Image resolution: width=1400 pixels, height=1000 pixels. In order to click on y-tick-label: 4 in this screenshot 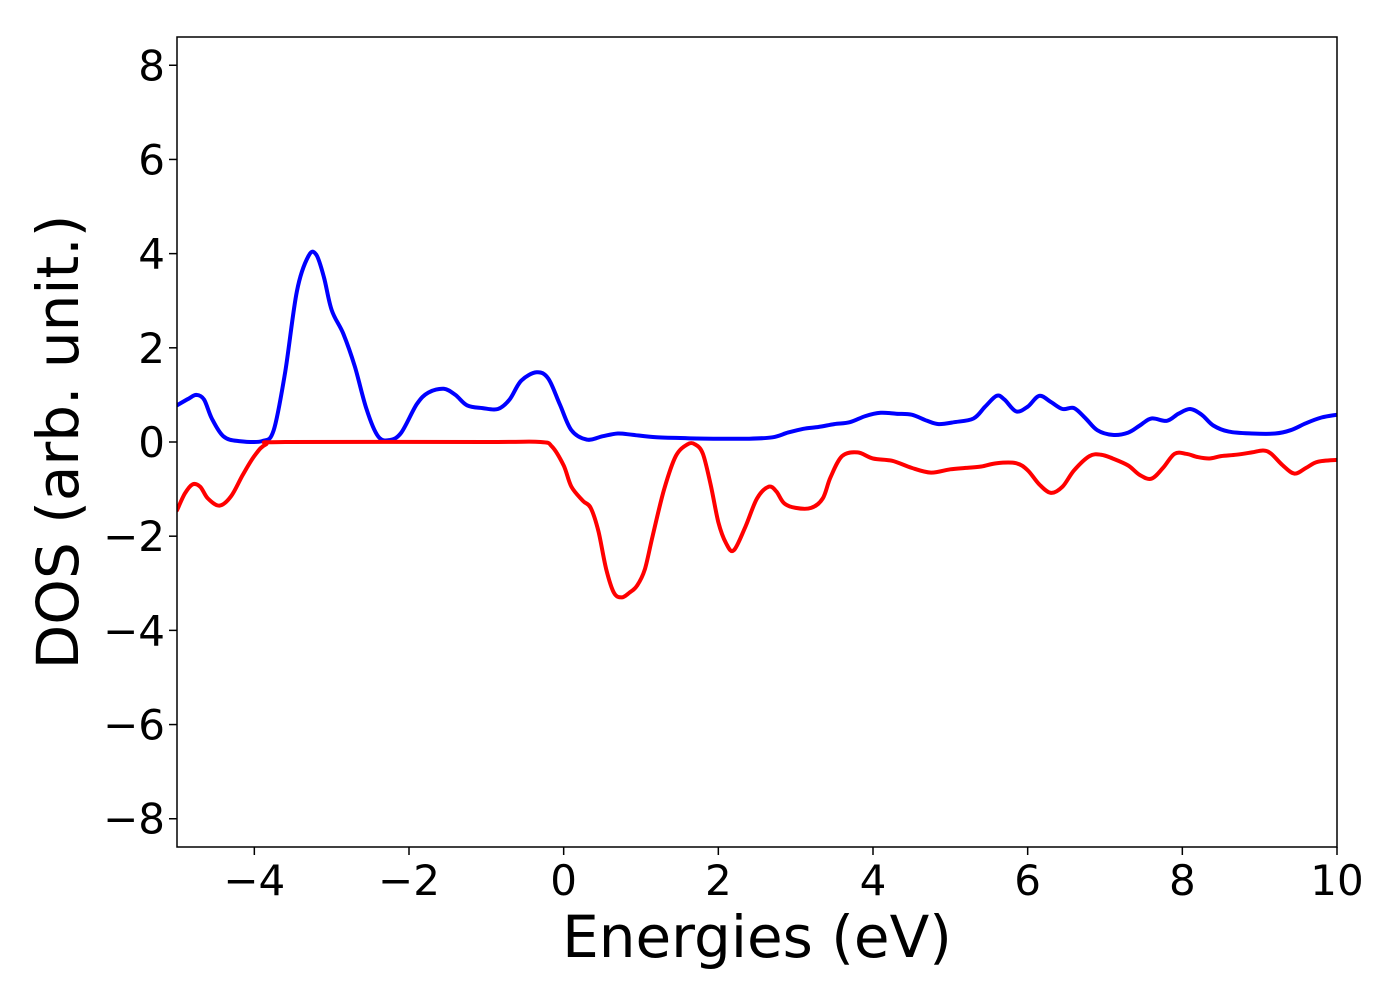, I will do `click(151, 254)`.